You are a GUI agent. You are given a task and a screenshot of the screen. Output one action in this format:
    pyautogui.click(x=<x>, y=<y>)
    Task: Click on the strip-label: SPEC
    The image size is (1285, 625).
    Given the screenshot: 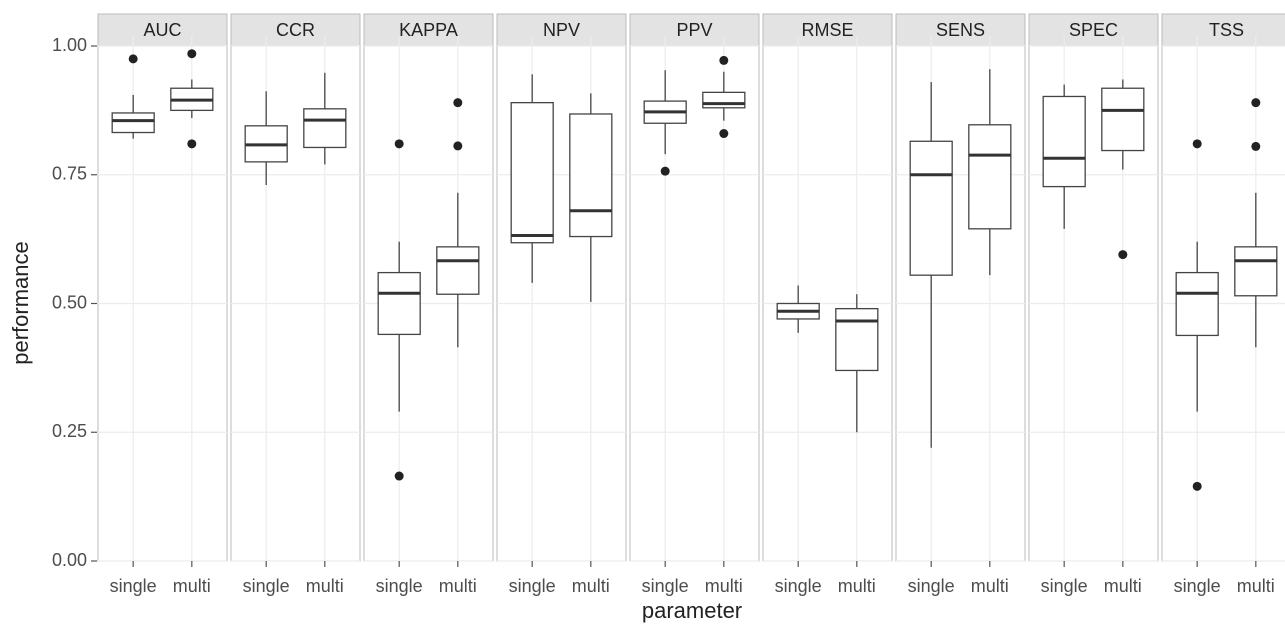 What is the action you would take?
    pyautogui.click(x=1093, y=30)
    